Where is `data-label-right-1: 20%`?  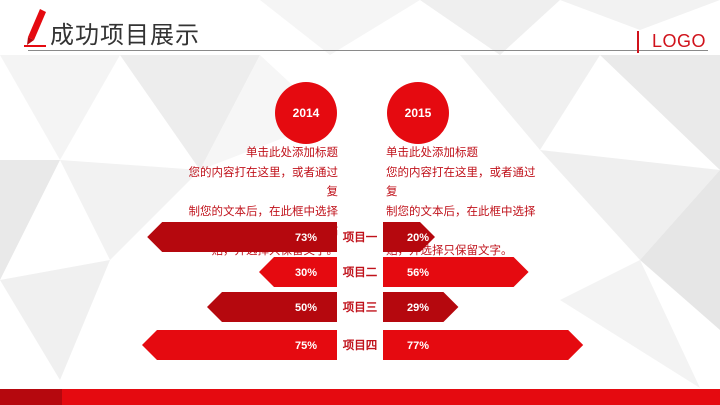 data-label-right-1: 20% is located at coordinates (418, 238).